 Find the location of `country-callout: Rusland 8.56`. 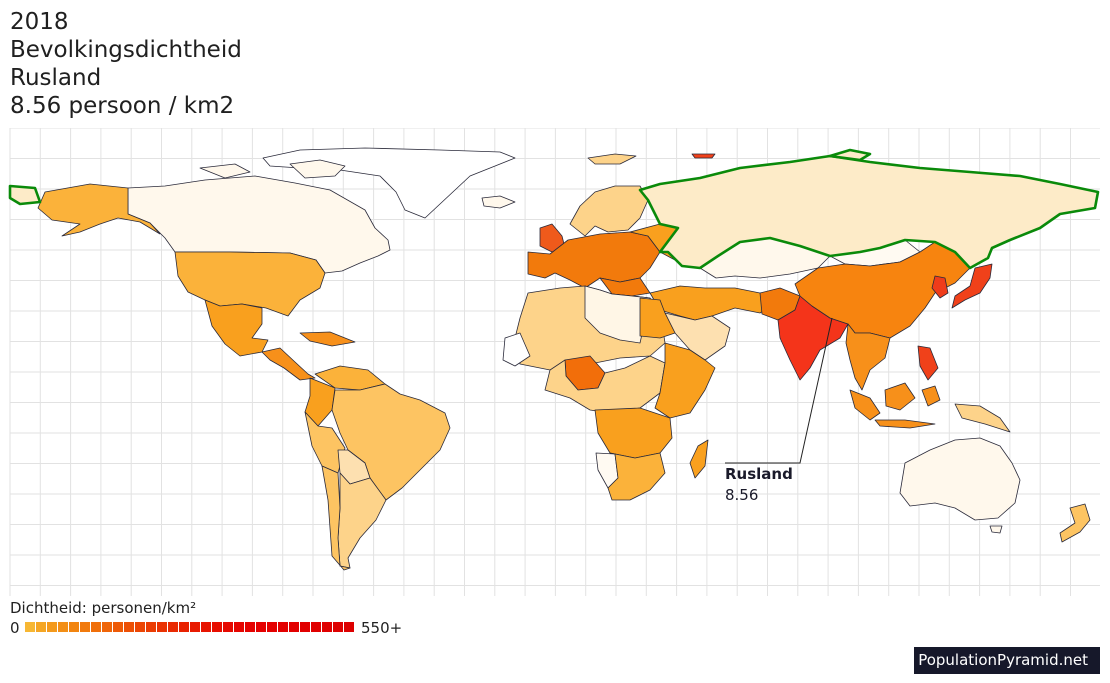

country-callout: Rusland 8.56 is located at coordinates (779, 410).